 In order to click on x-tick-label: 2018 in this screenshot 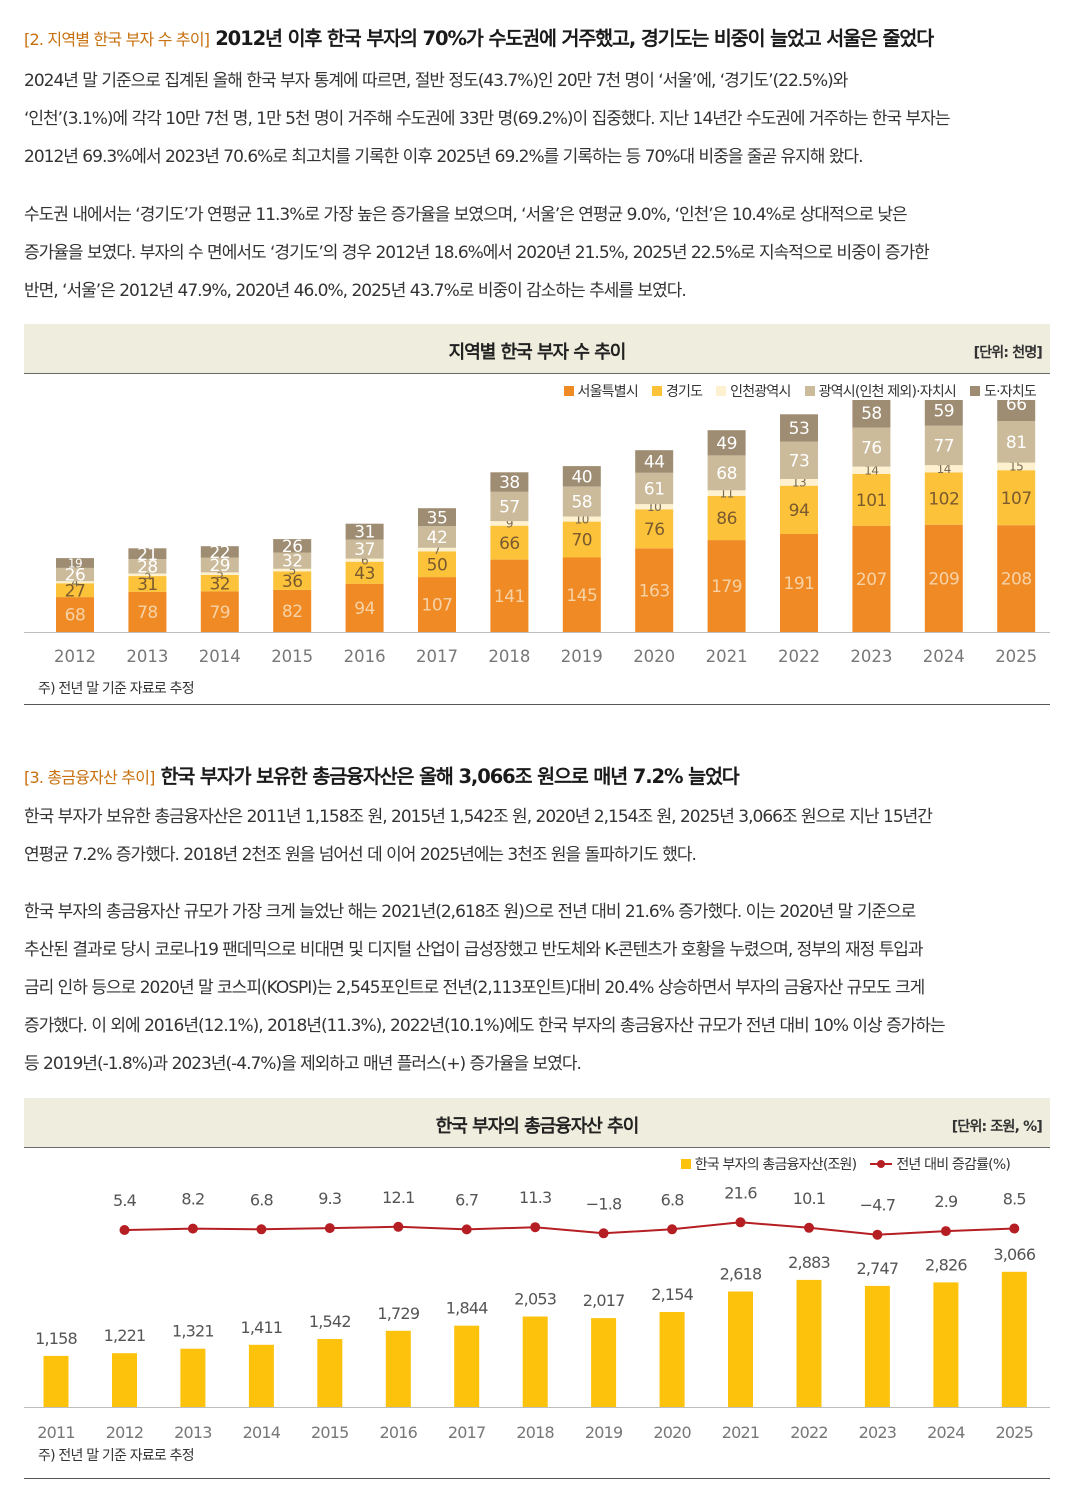, I will do `click(535, 1432)`.